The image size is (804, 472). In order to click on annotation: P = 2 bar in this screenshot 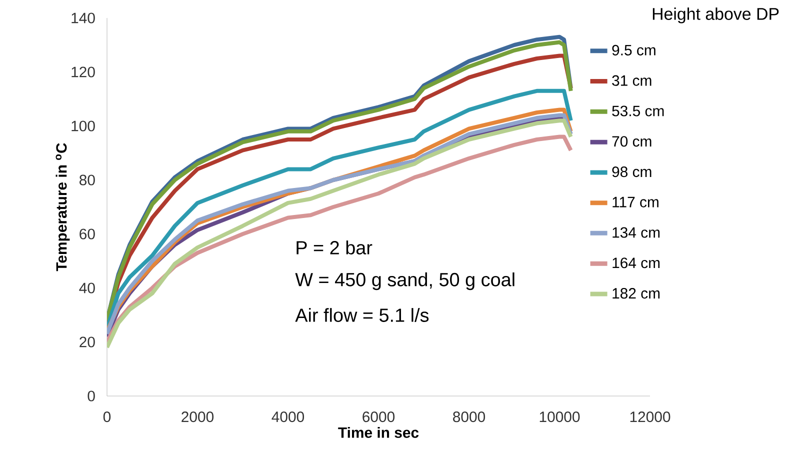, I will do `click(334, 247)`.